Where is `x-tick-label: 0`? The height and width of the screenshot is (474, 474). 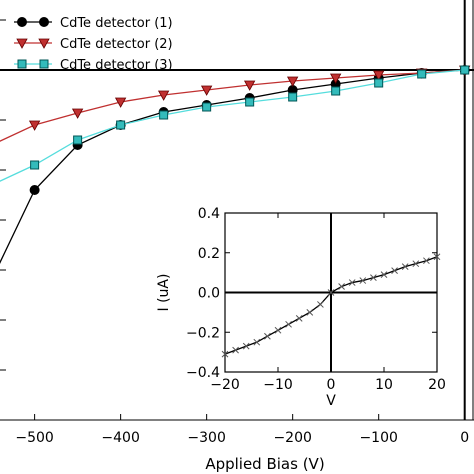 x-tick-label: 0 is located at coordinates (464, 438).